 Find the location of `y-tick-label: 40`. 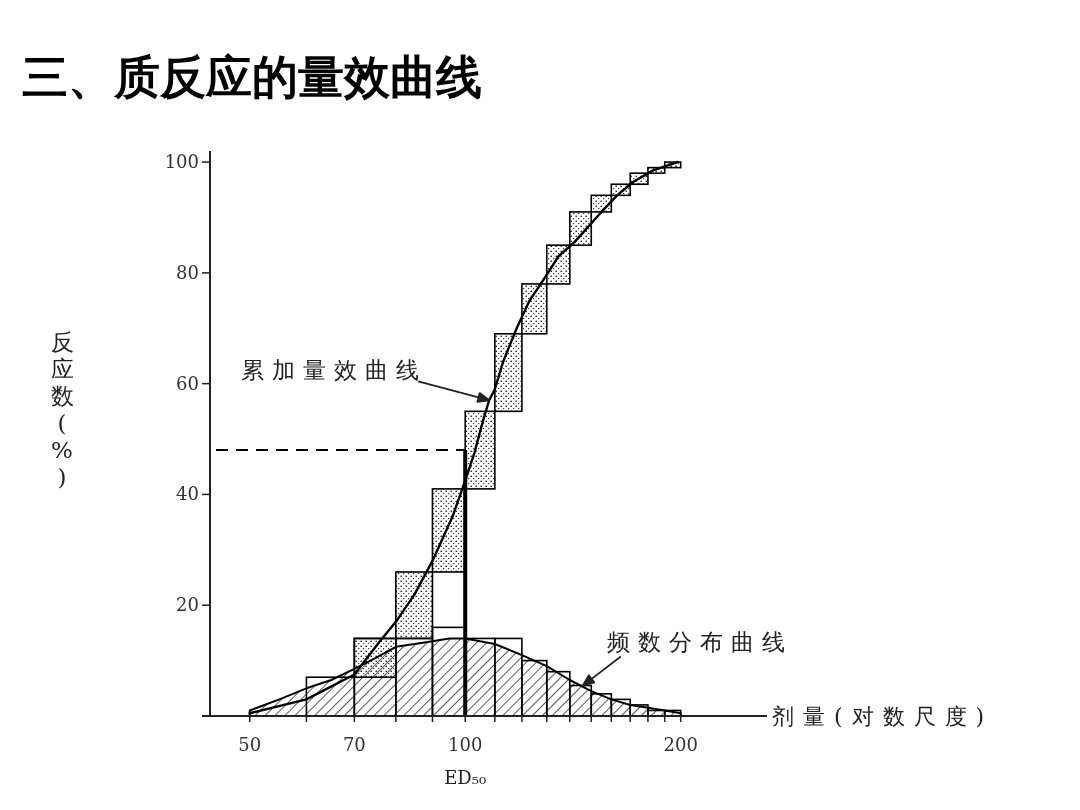

y-tick-label: 40 is located at coordinates (187, 494).